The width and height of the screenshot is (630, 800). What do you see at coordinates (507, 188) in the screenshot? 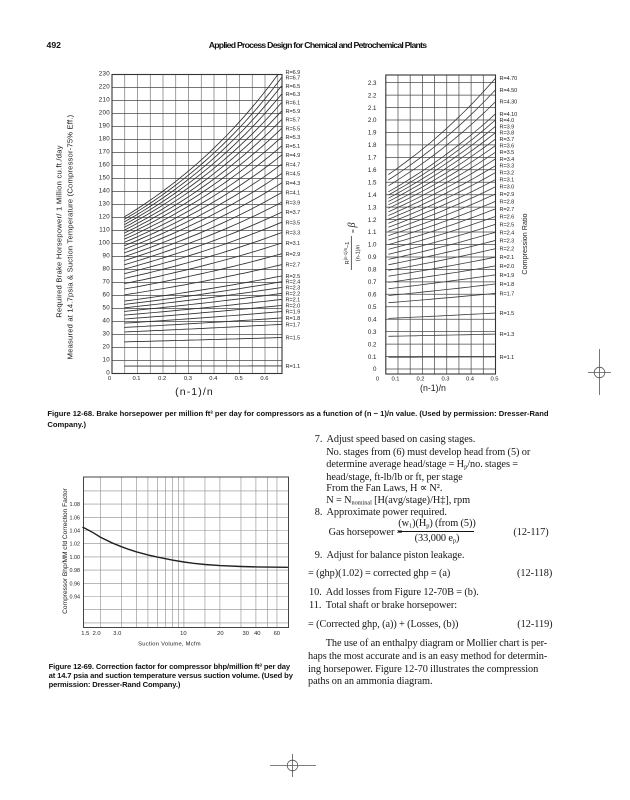
I see `svg-text: R=3.0` at bounding box center [507, 188].